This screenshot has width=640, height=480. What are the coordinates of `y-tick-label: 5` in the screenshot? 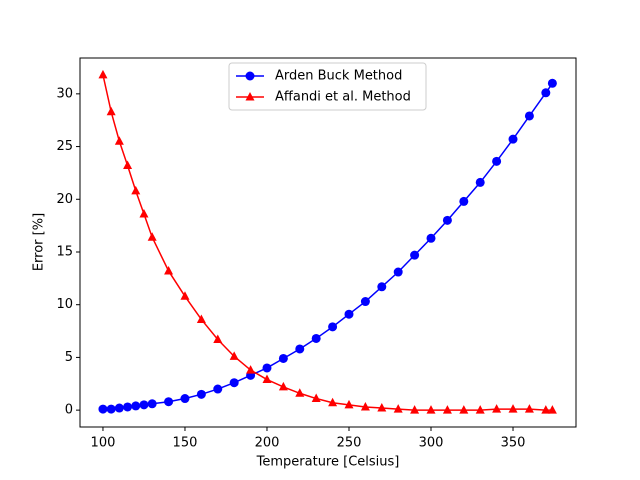 It's located at (69, 357).